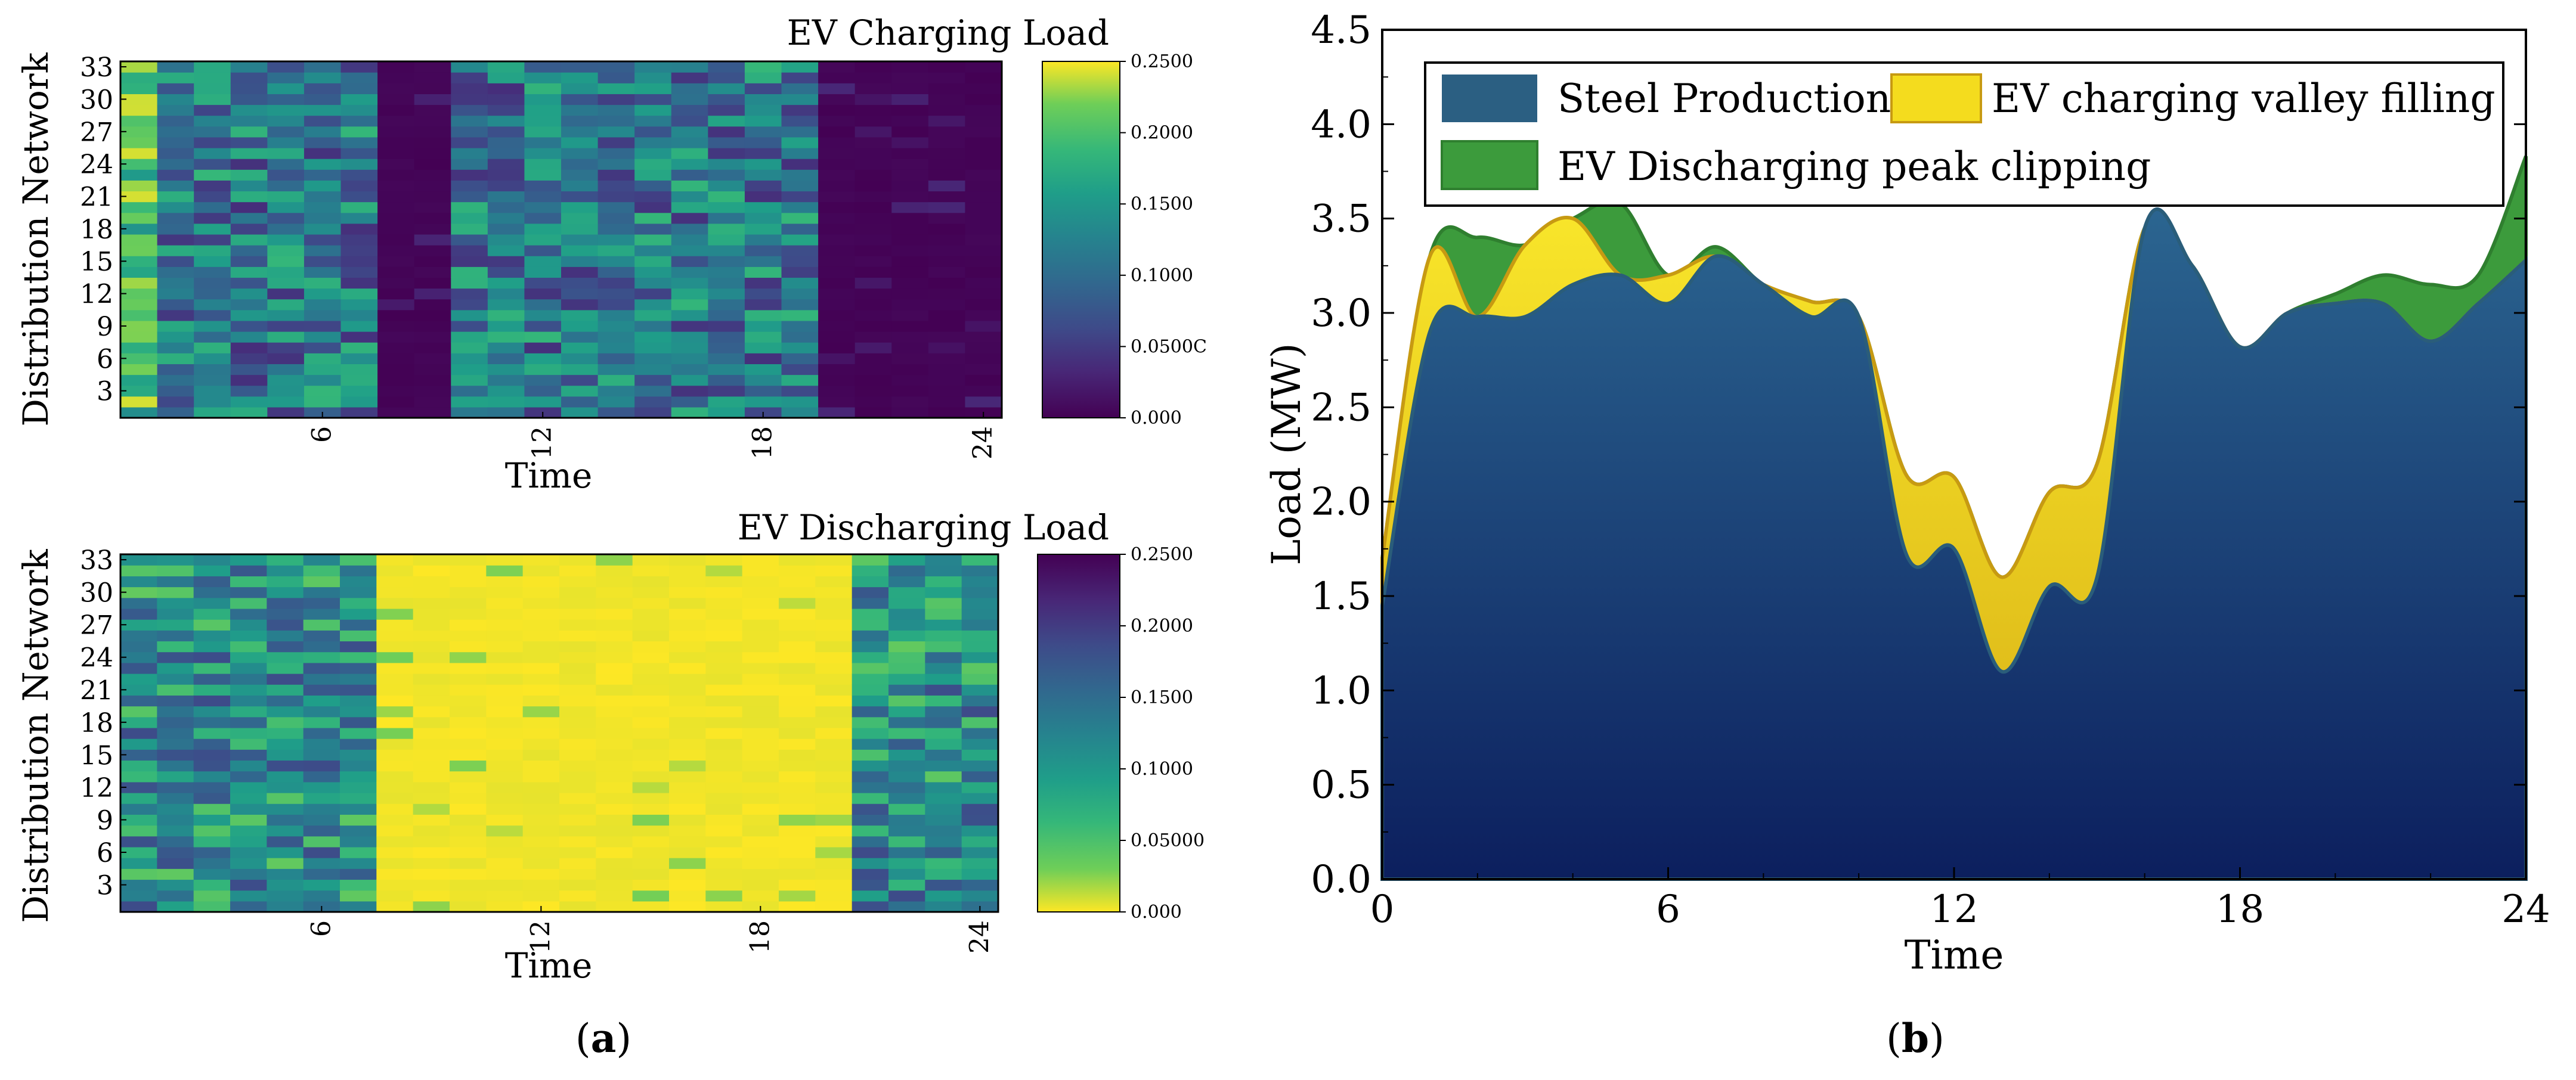 The image size is (2576, 1080). Describe the element at coordinates (96, 723) in the screenshot. I see `y-tick-label: 18` at that location.